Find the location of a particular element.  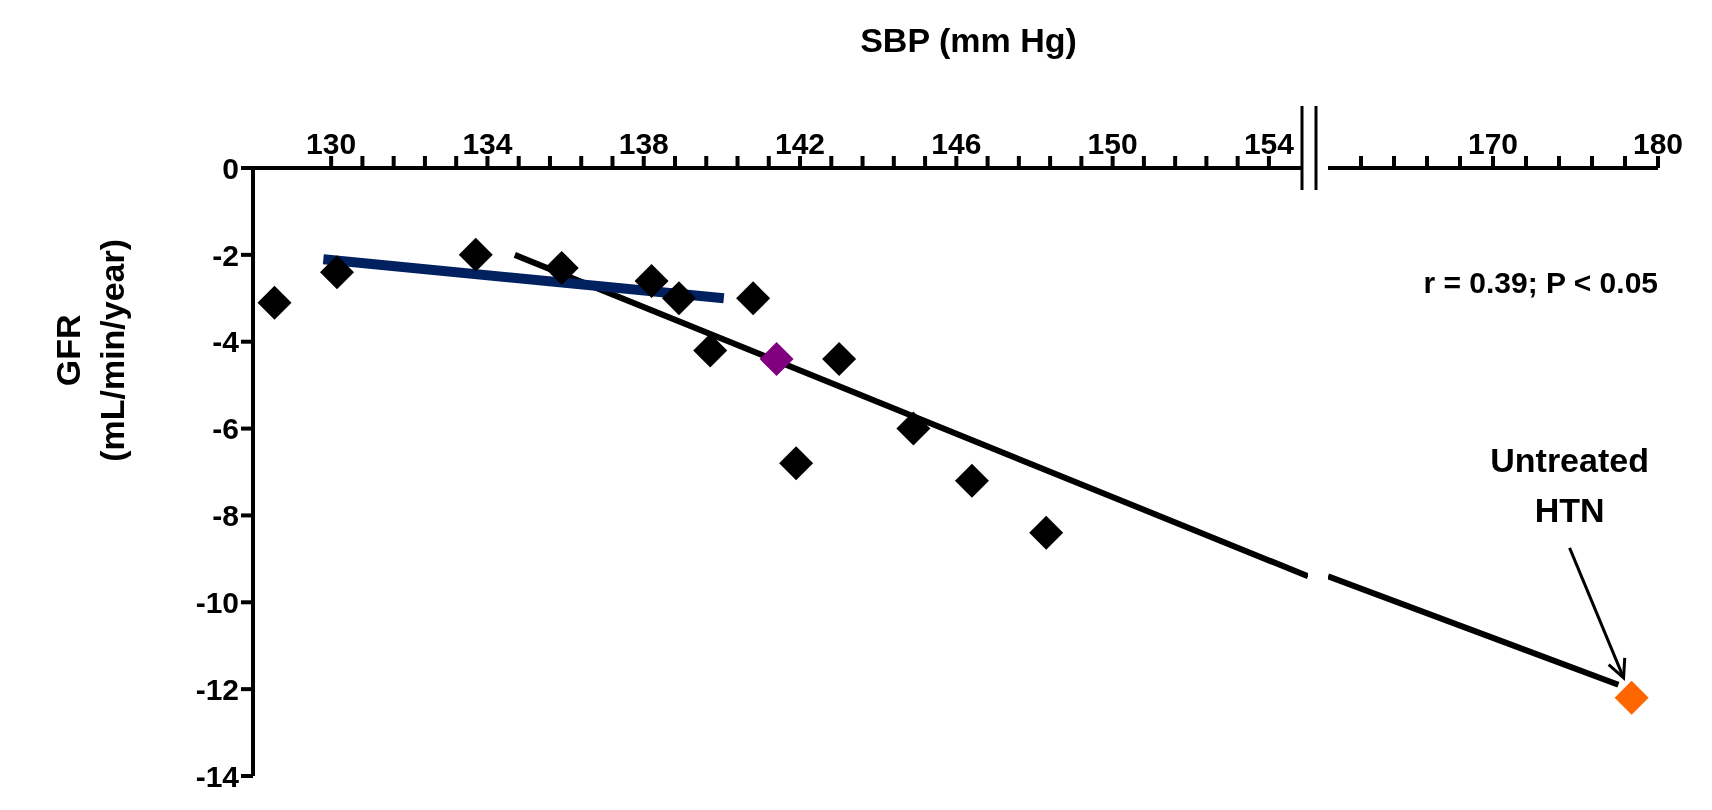

x-tick-label: 134 is located at coordinates (487, 143).